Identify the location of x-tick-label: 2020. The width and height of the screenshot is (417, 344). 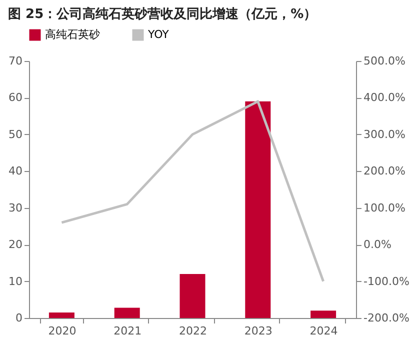
(62, 331).